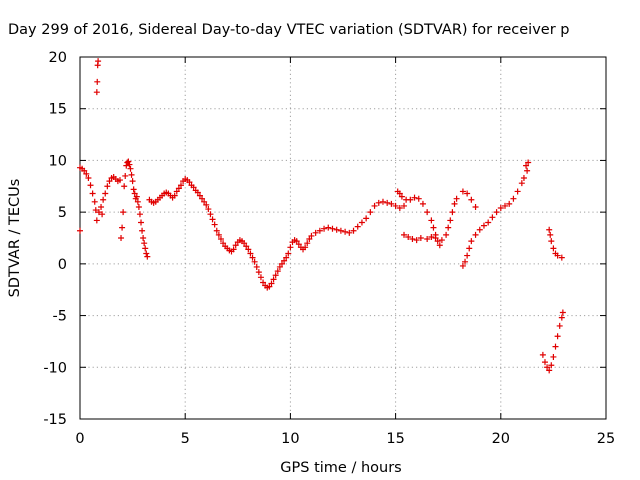  What do you see at coordinates (185, 439) in the screenshot?
I see `x-tick-label: 5` at bounding box center [185, 439].